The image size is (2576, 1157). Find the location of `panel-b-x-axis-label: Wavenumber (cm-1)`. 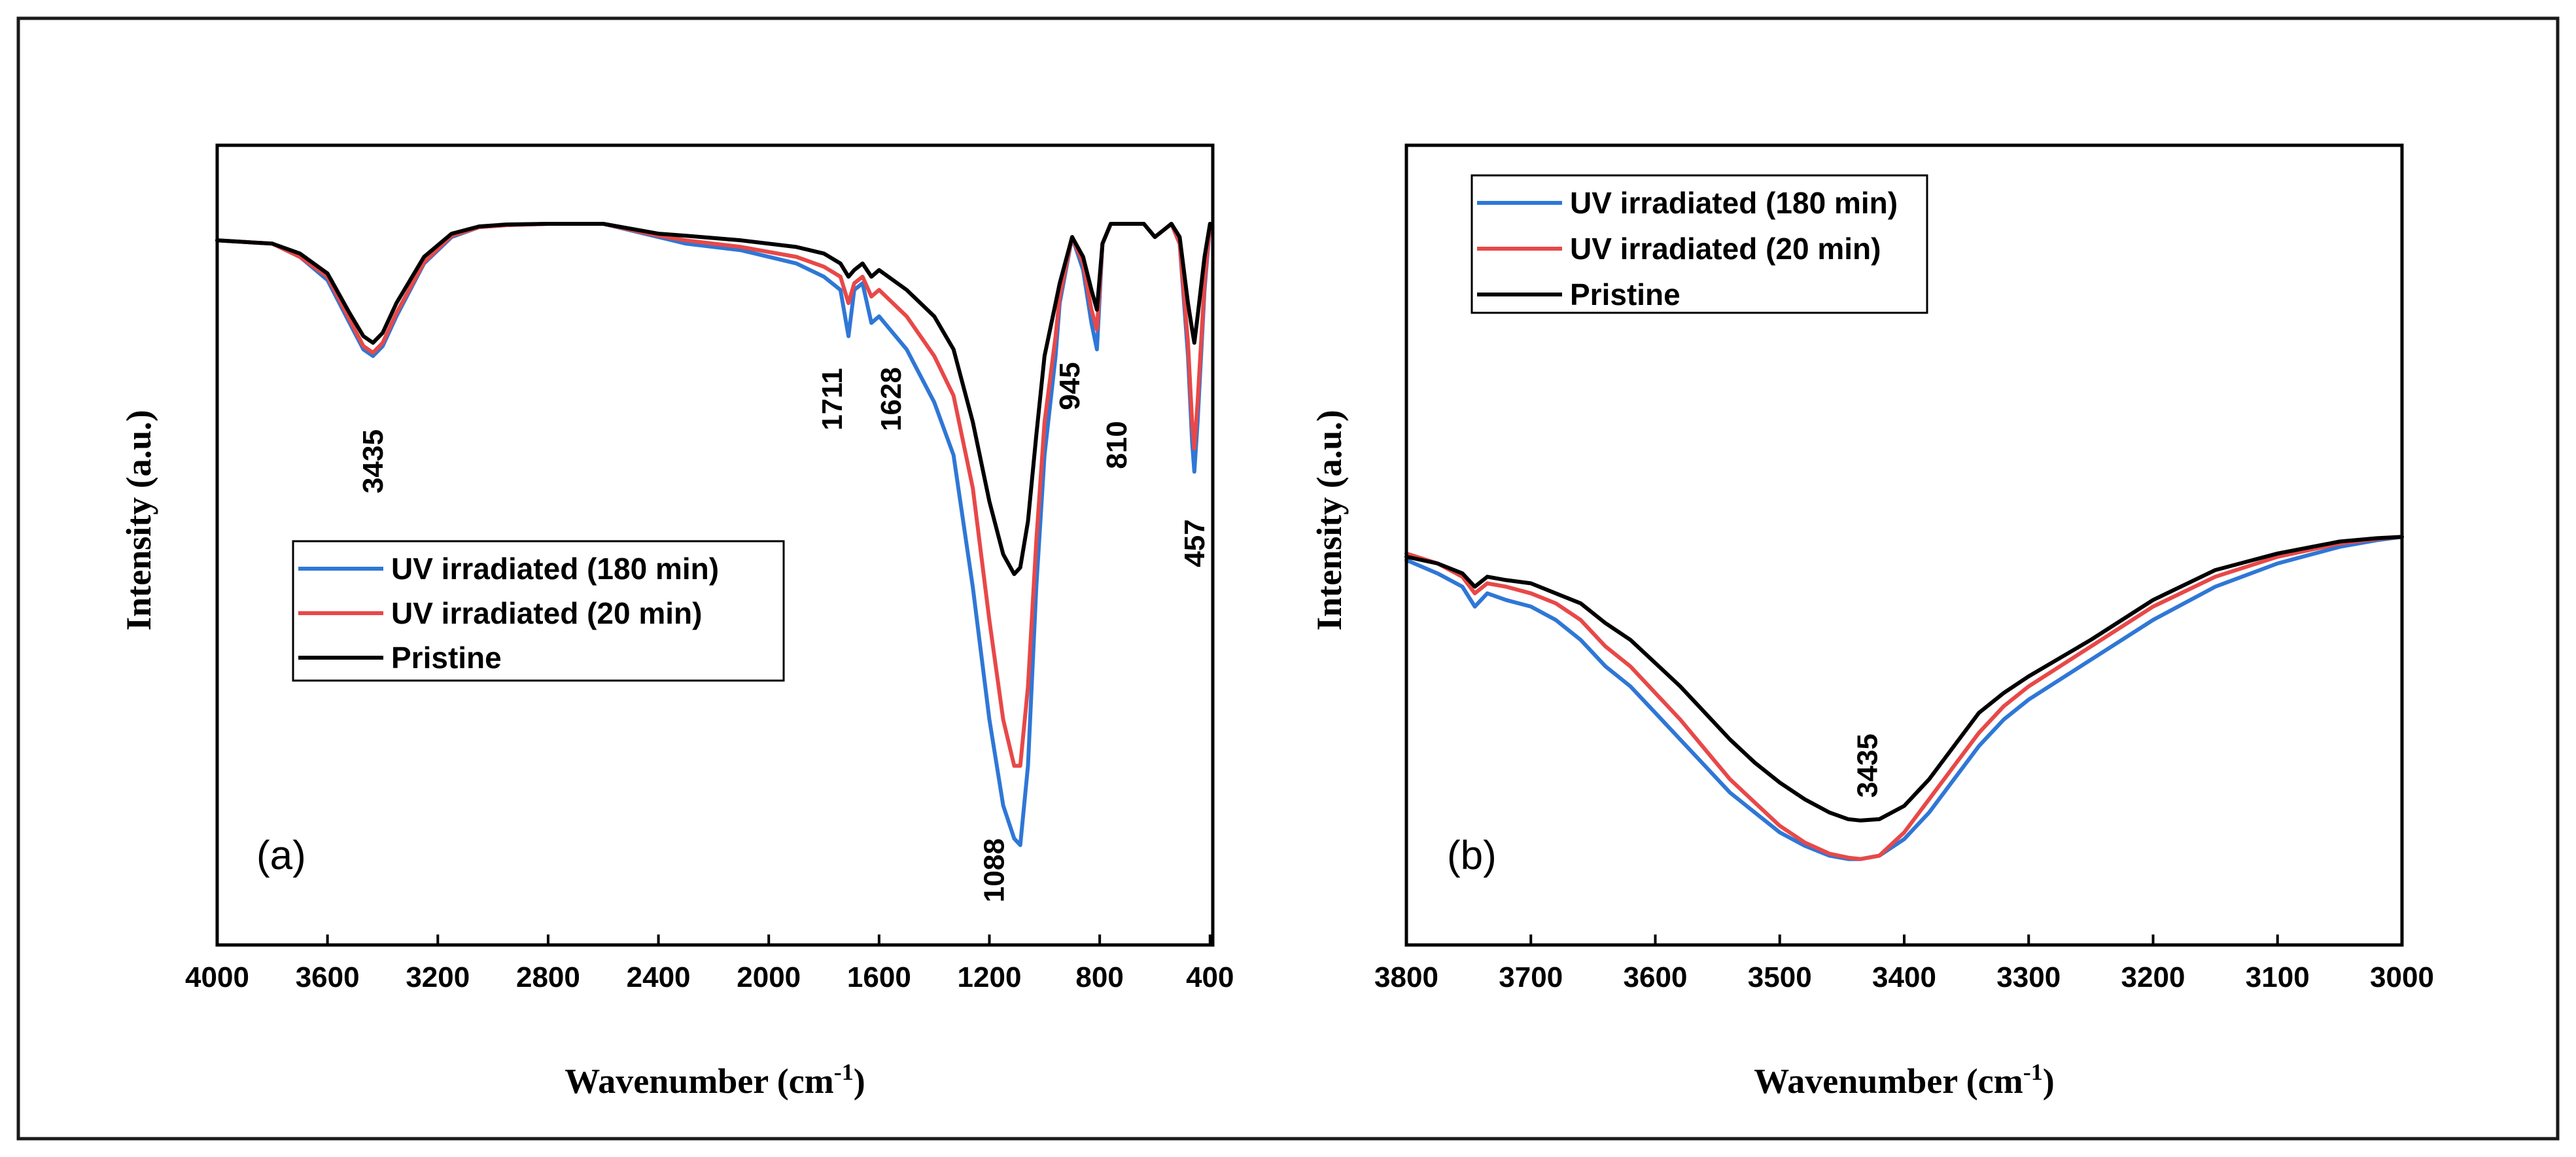

panel-b-x-axis-label: Wavenumber (cm-1) is located at coordinates (1904, 1080).